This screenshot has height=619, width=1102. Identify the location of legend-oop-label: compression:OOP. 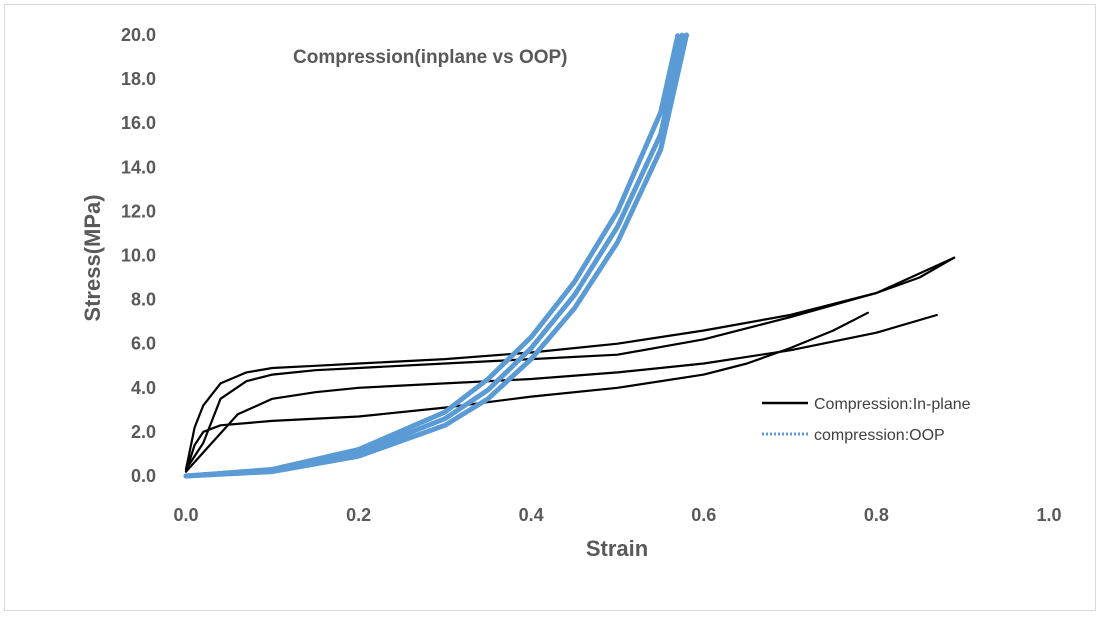
(879, 435).